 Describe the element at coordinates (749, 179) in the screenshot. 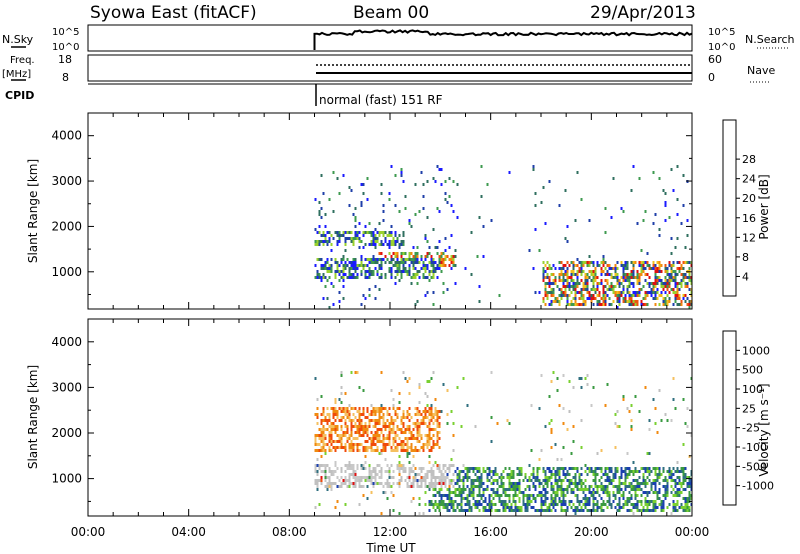

I see `colorbar-tick-label: 24` at that location.